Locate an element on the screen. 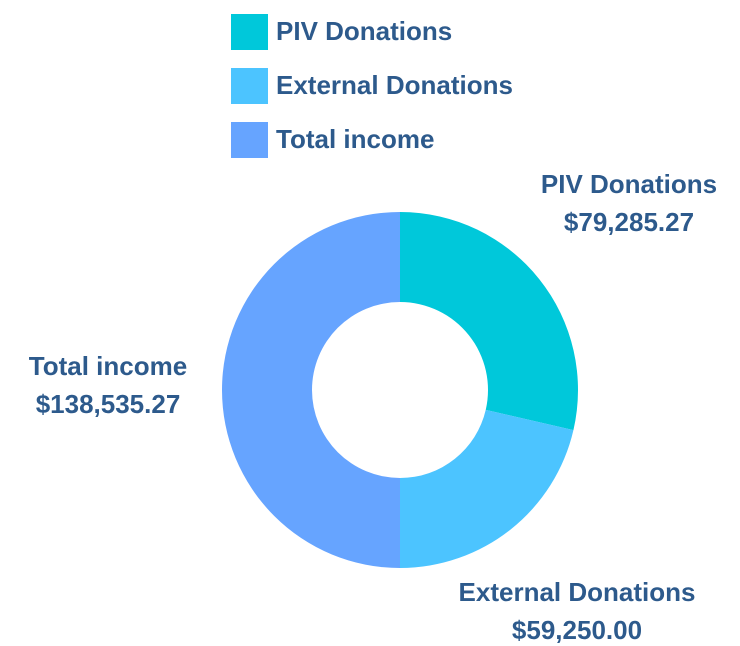 This screenshot has width=740, height=646. slice-value-label: $59,250.00 is located at coordinates (577, 630).